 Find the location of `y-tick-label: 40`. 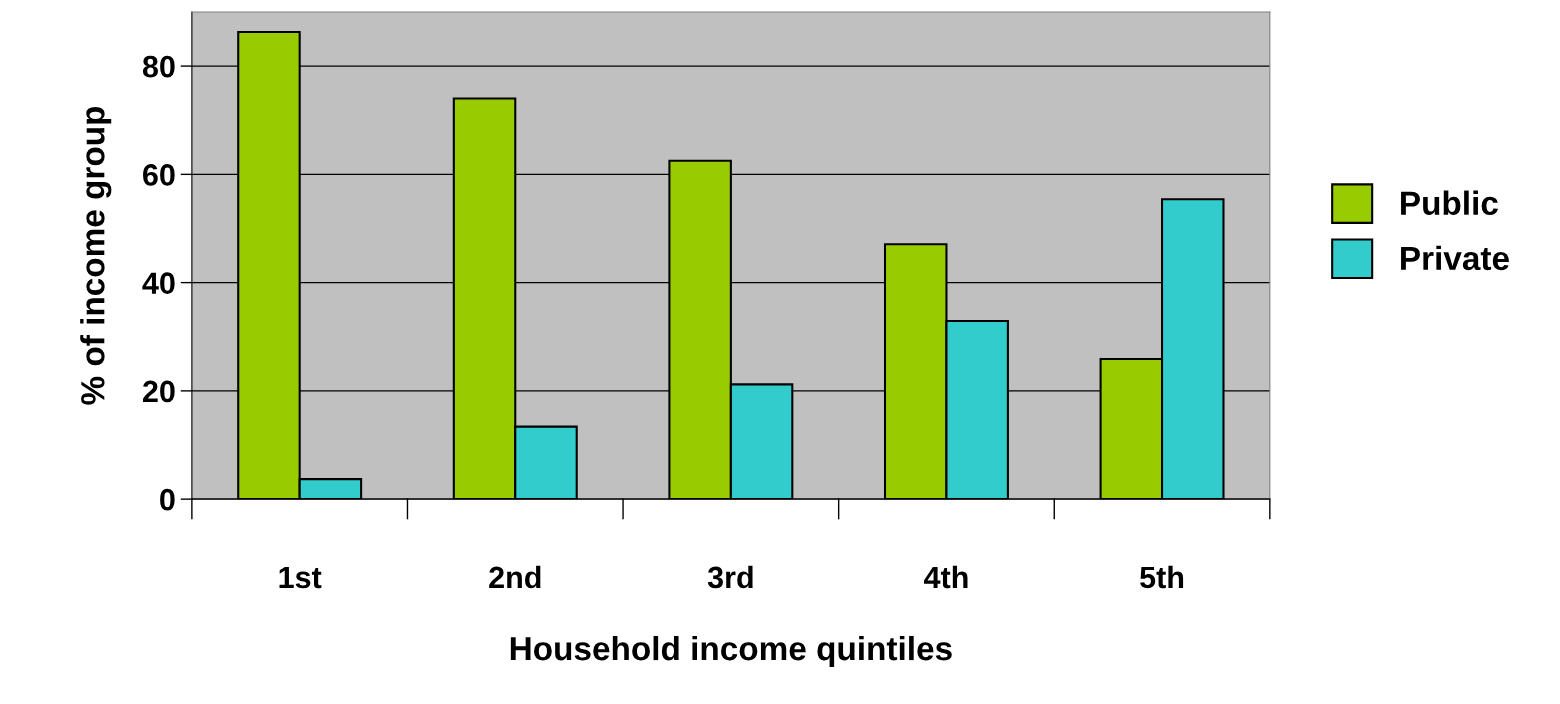

y-tick-label: 40 is located at coordinates (158, 283).